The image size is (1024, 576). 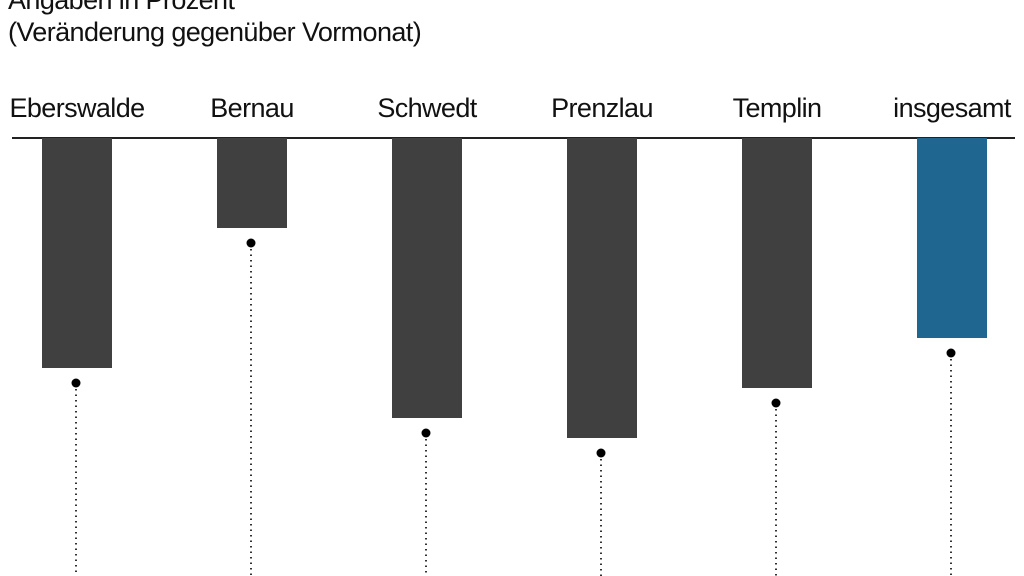 What do you see at coordinates (952, 108) in the screenshot?
I see `category-label: insgesamt` at bounding box center [952, 108].